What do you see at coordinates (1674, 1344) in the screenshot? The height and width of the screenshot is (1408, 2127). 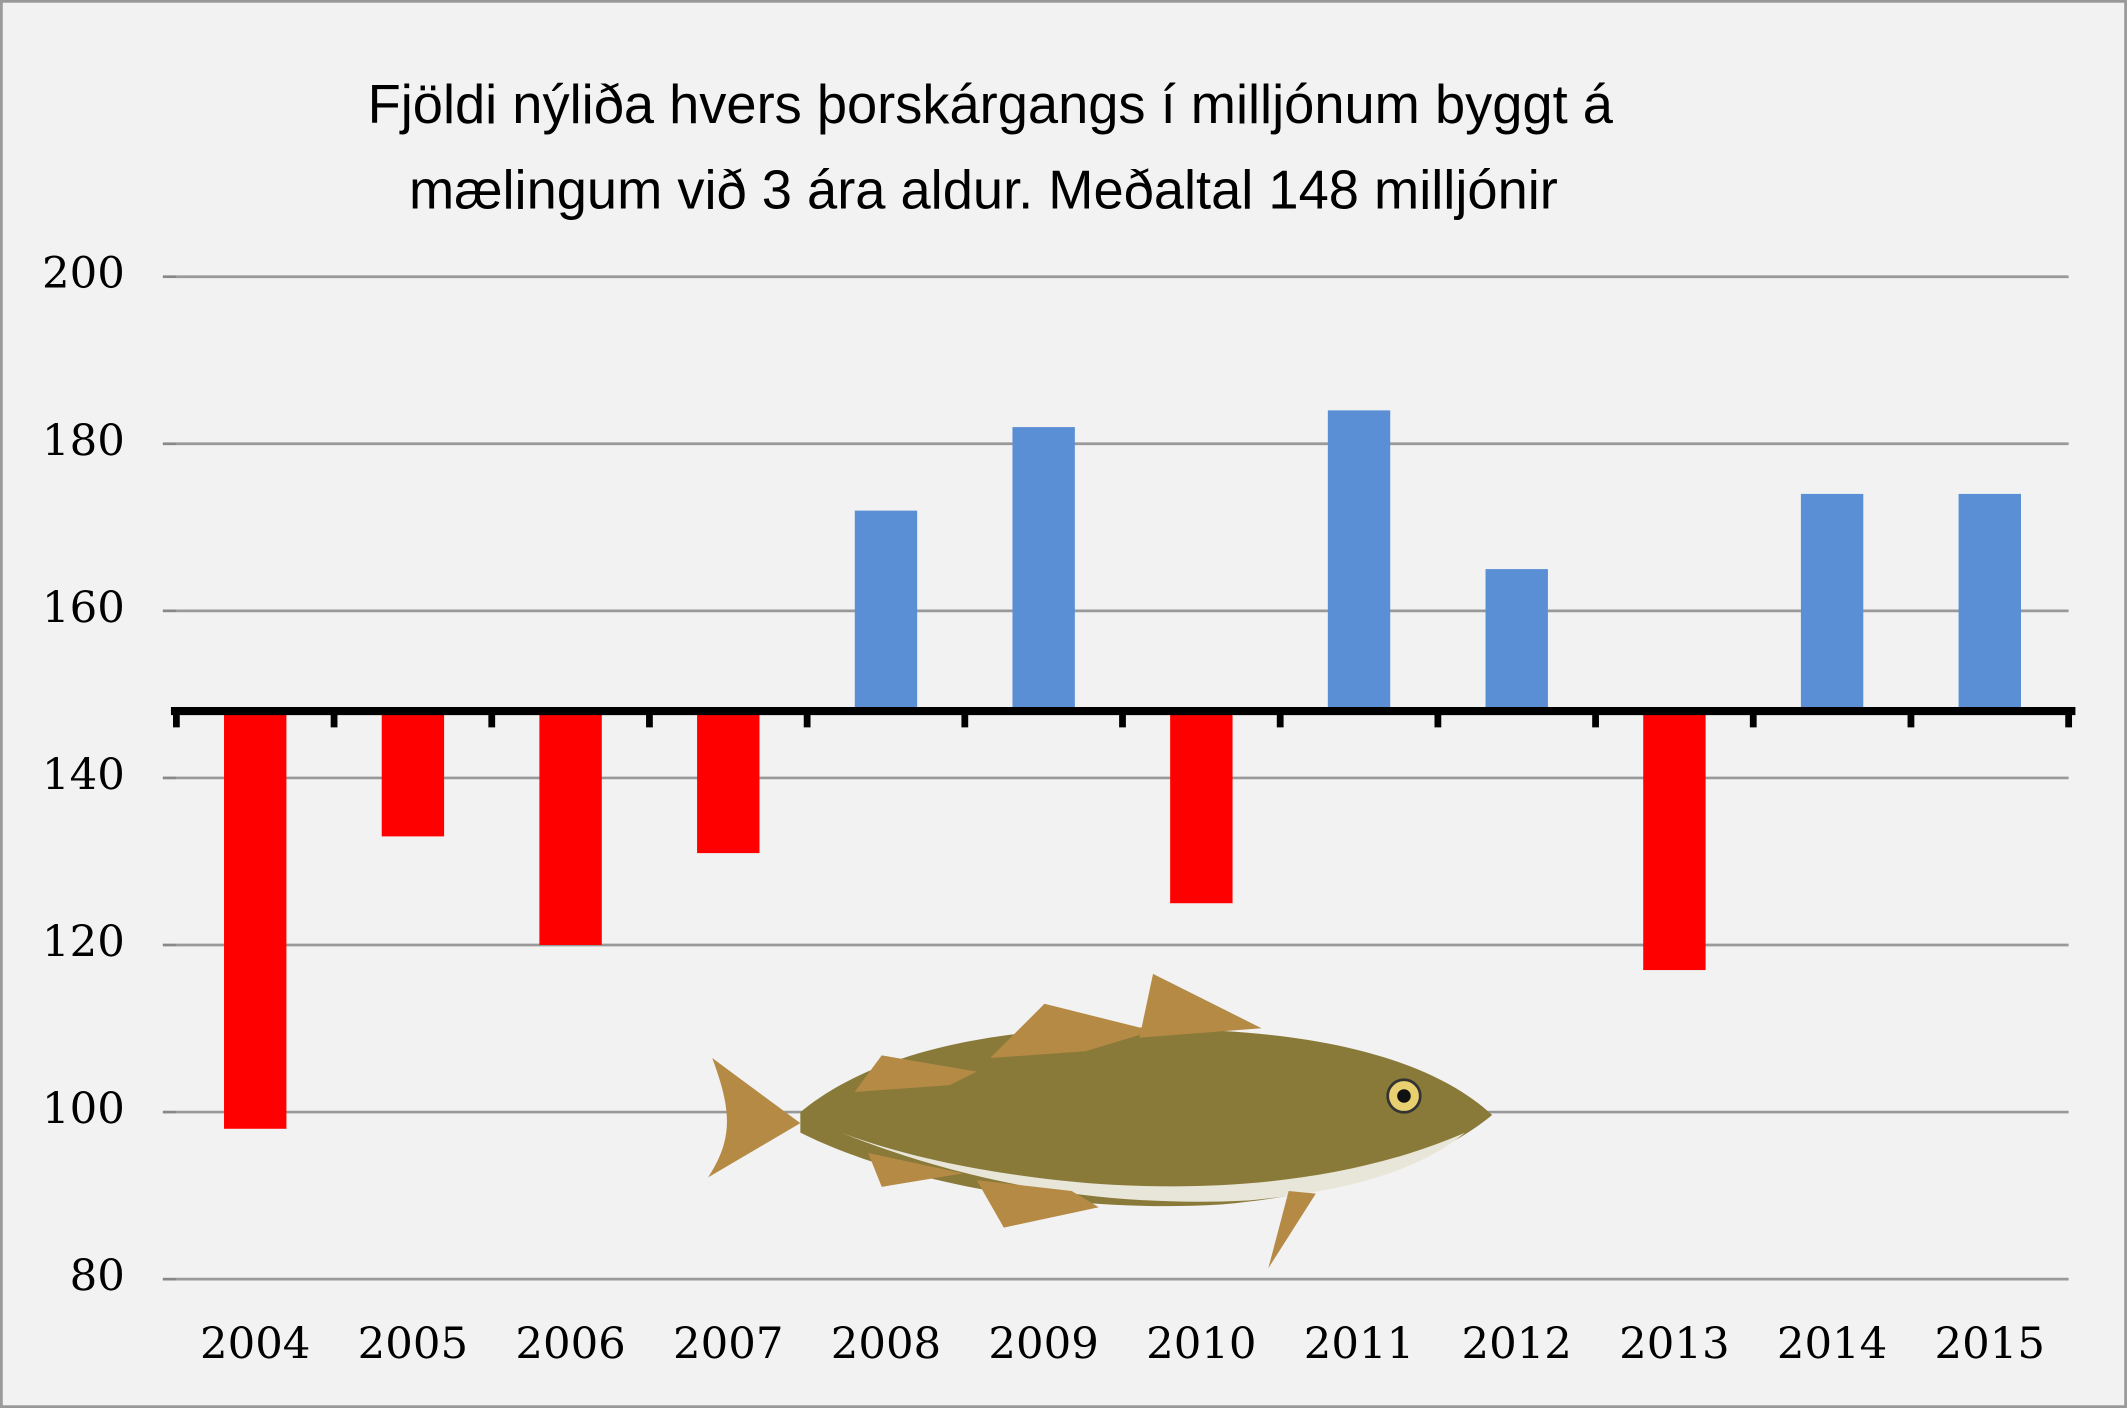 I see `x-tick-label: 2013` at bounding box center [1674, 1344].